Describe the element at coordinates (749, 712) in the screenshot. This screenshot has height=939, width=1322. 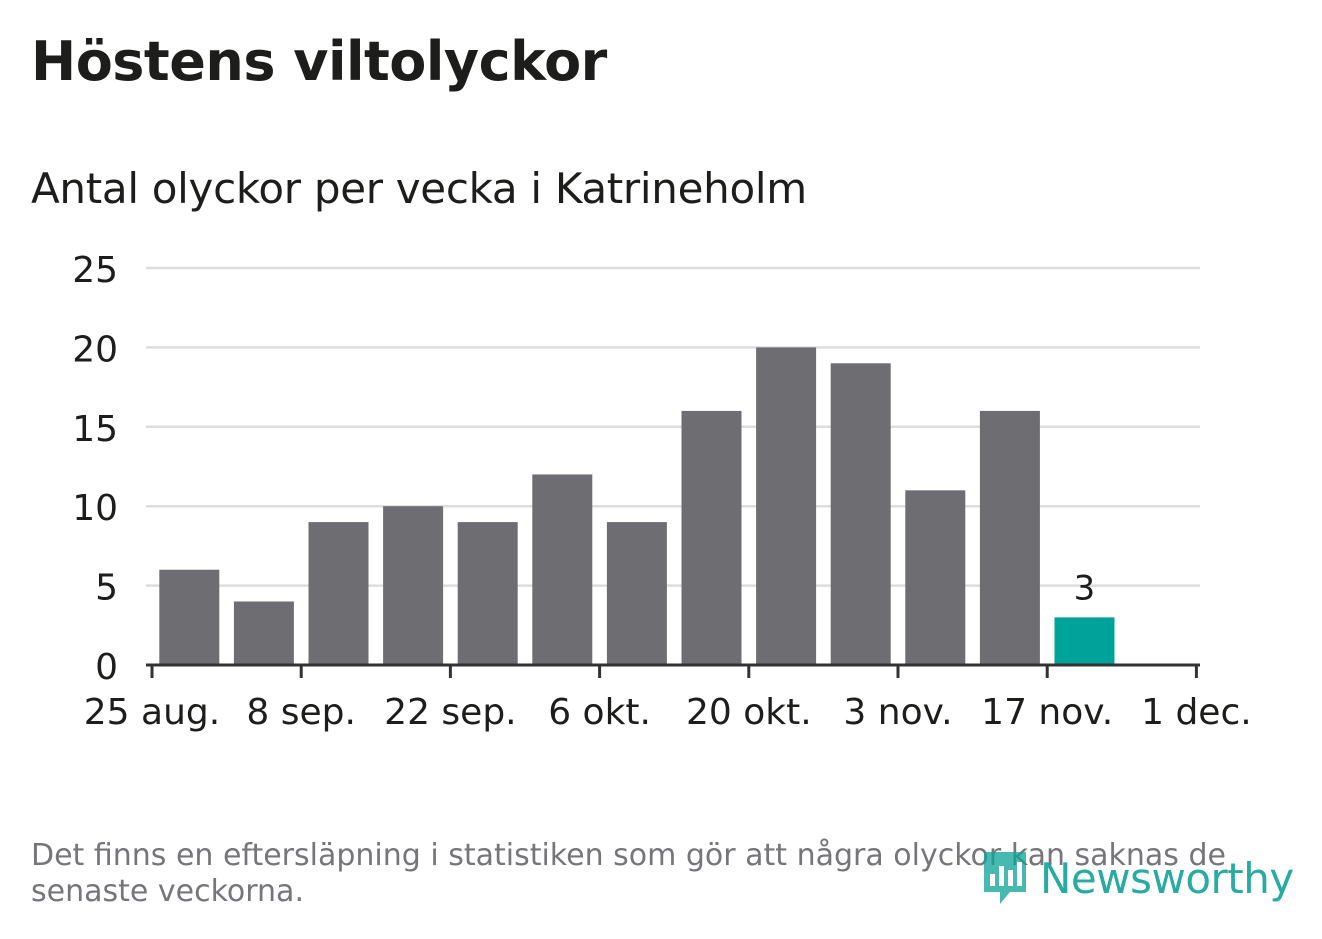
I see `x-tick-label: 20 okt.` at that location.